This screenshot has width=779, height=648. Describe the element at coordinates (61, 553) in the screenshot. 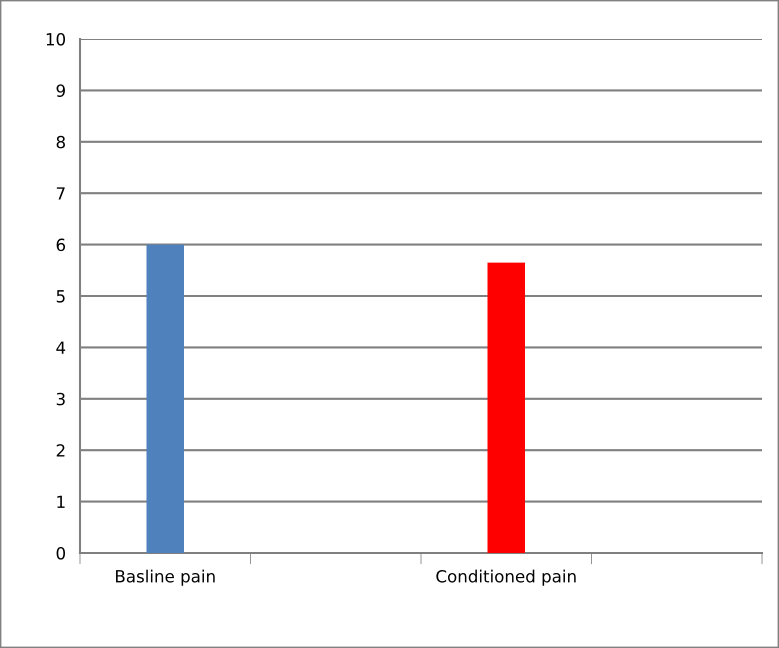

I see `y-tick-label: 0` at that location.